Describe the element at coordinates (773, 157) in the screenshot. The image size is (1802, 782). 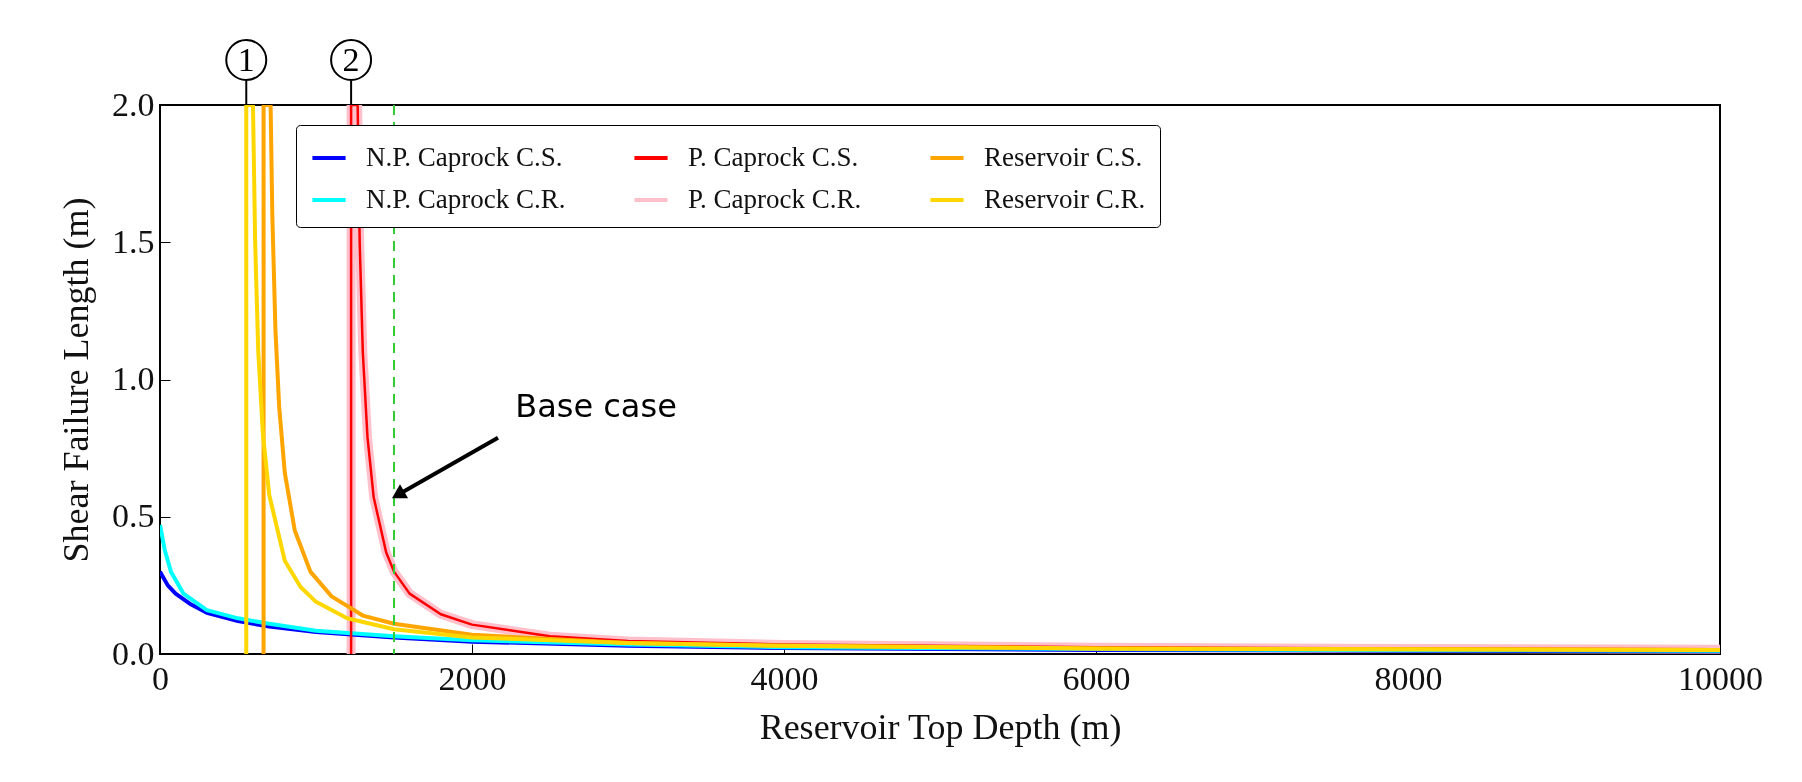
I see `legend-label: P. Caprock C.S.` at that location.